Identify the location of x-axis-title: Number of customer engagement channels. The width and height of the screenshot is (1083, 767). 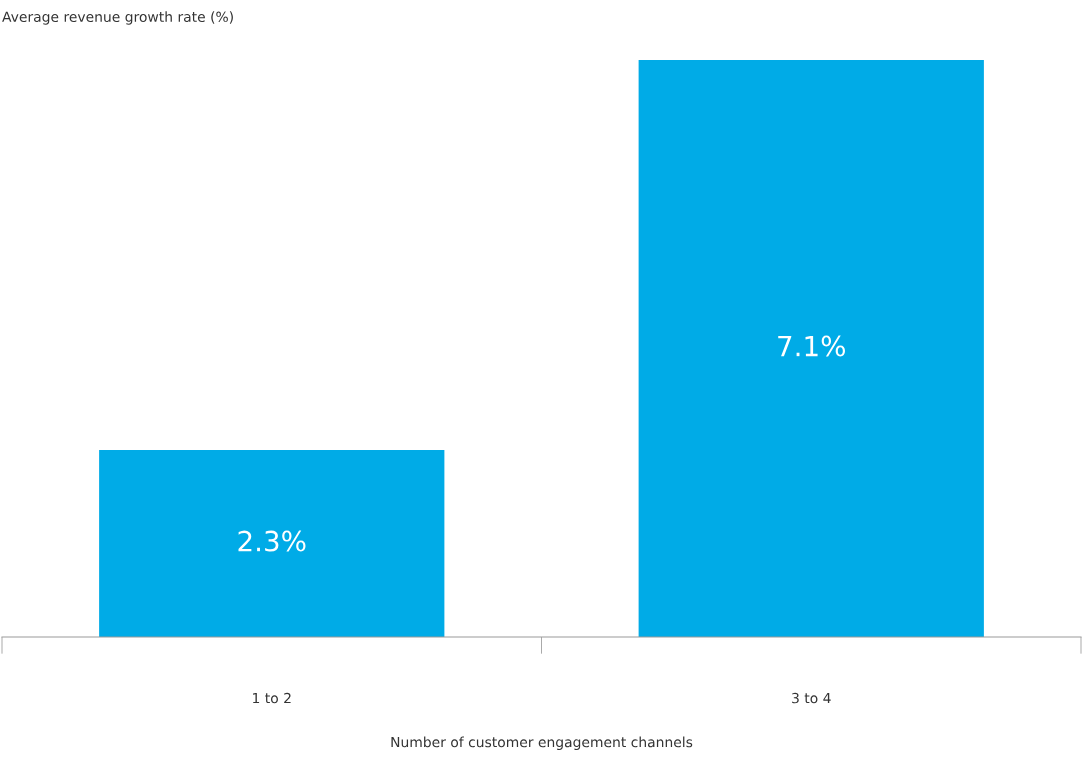
(542, 743).